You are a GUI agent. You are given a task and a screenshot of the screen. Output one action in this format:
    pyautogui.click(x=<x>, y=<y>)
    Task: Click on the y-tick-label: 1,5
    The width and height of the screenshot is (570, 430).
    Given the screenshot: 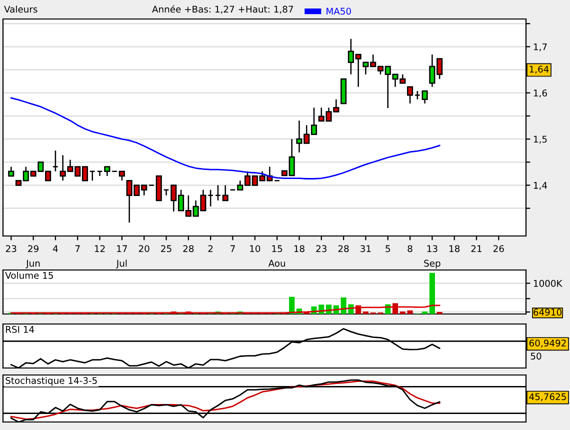 What is the action you would take?
    pyautogui.click(x=540, y=140)
    